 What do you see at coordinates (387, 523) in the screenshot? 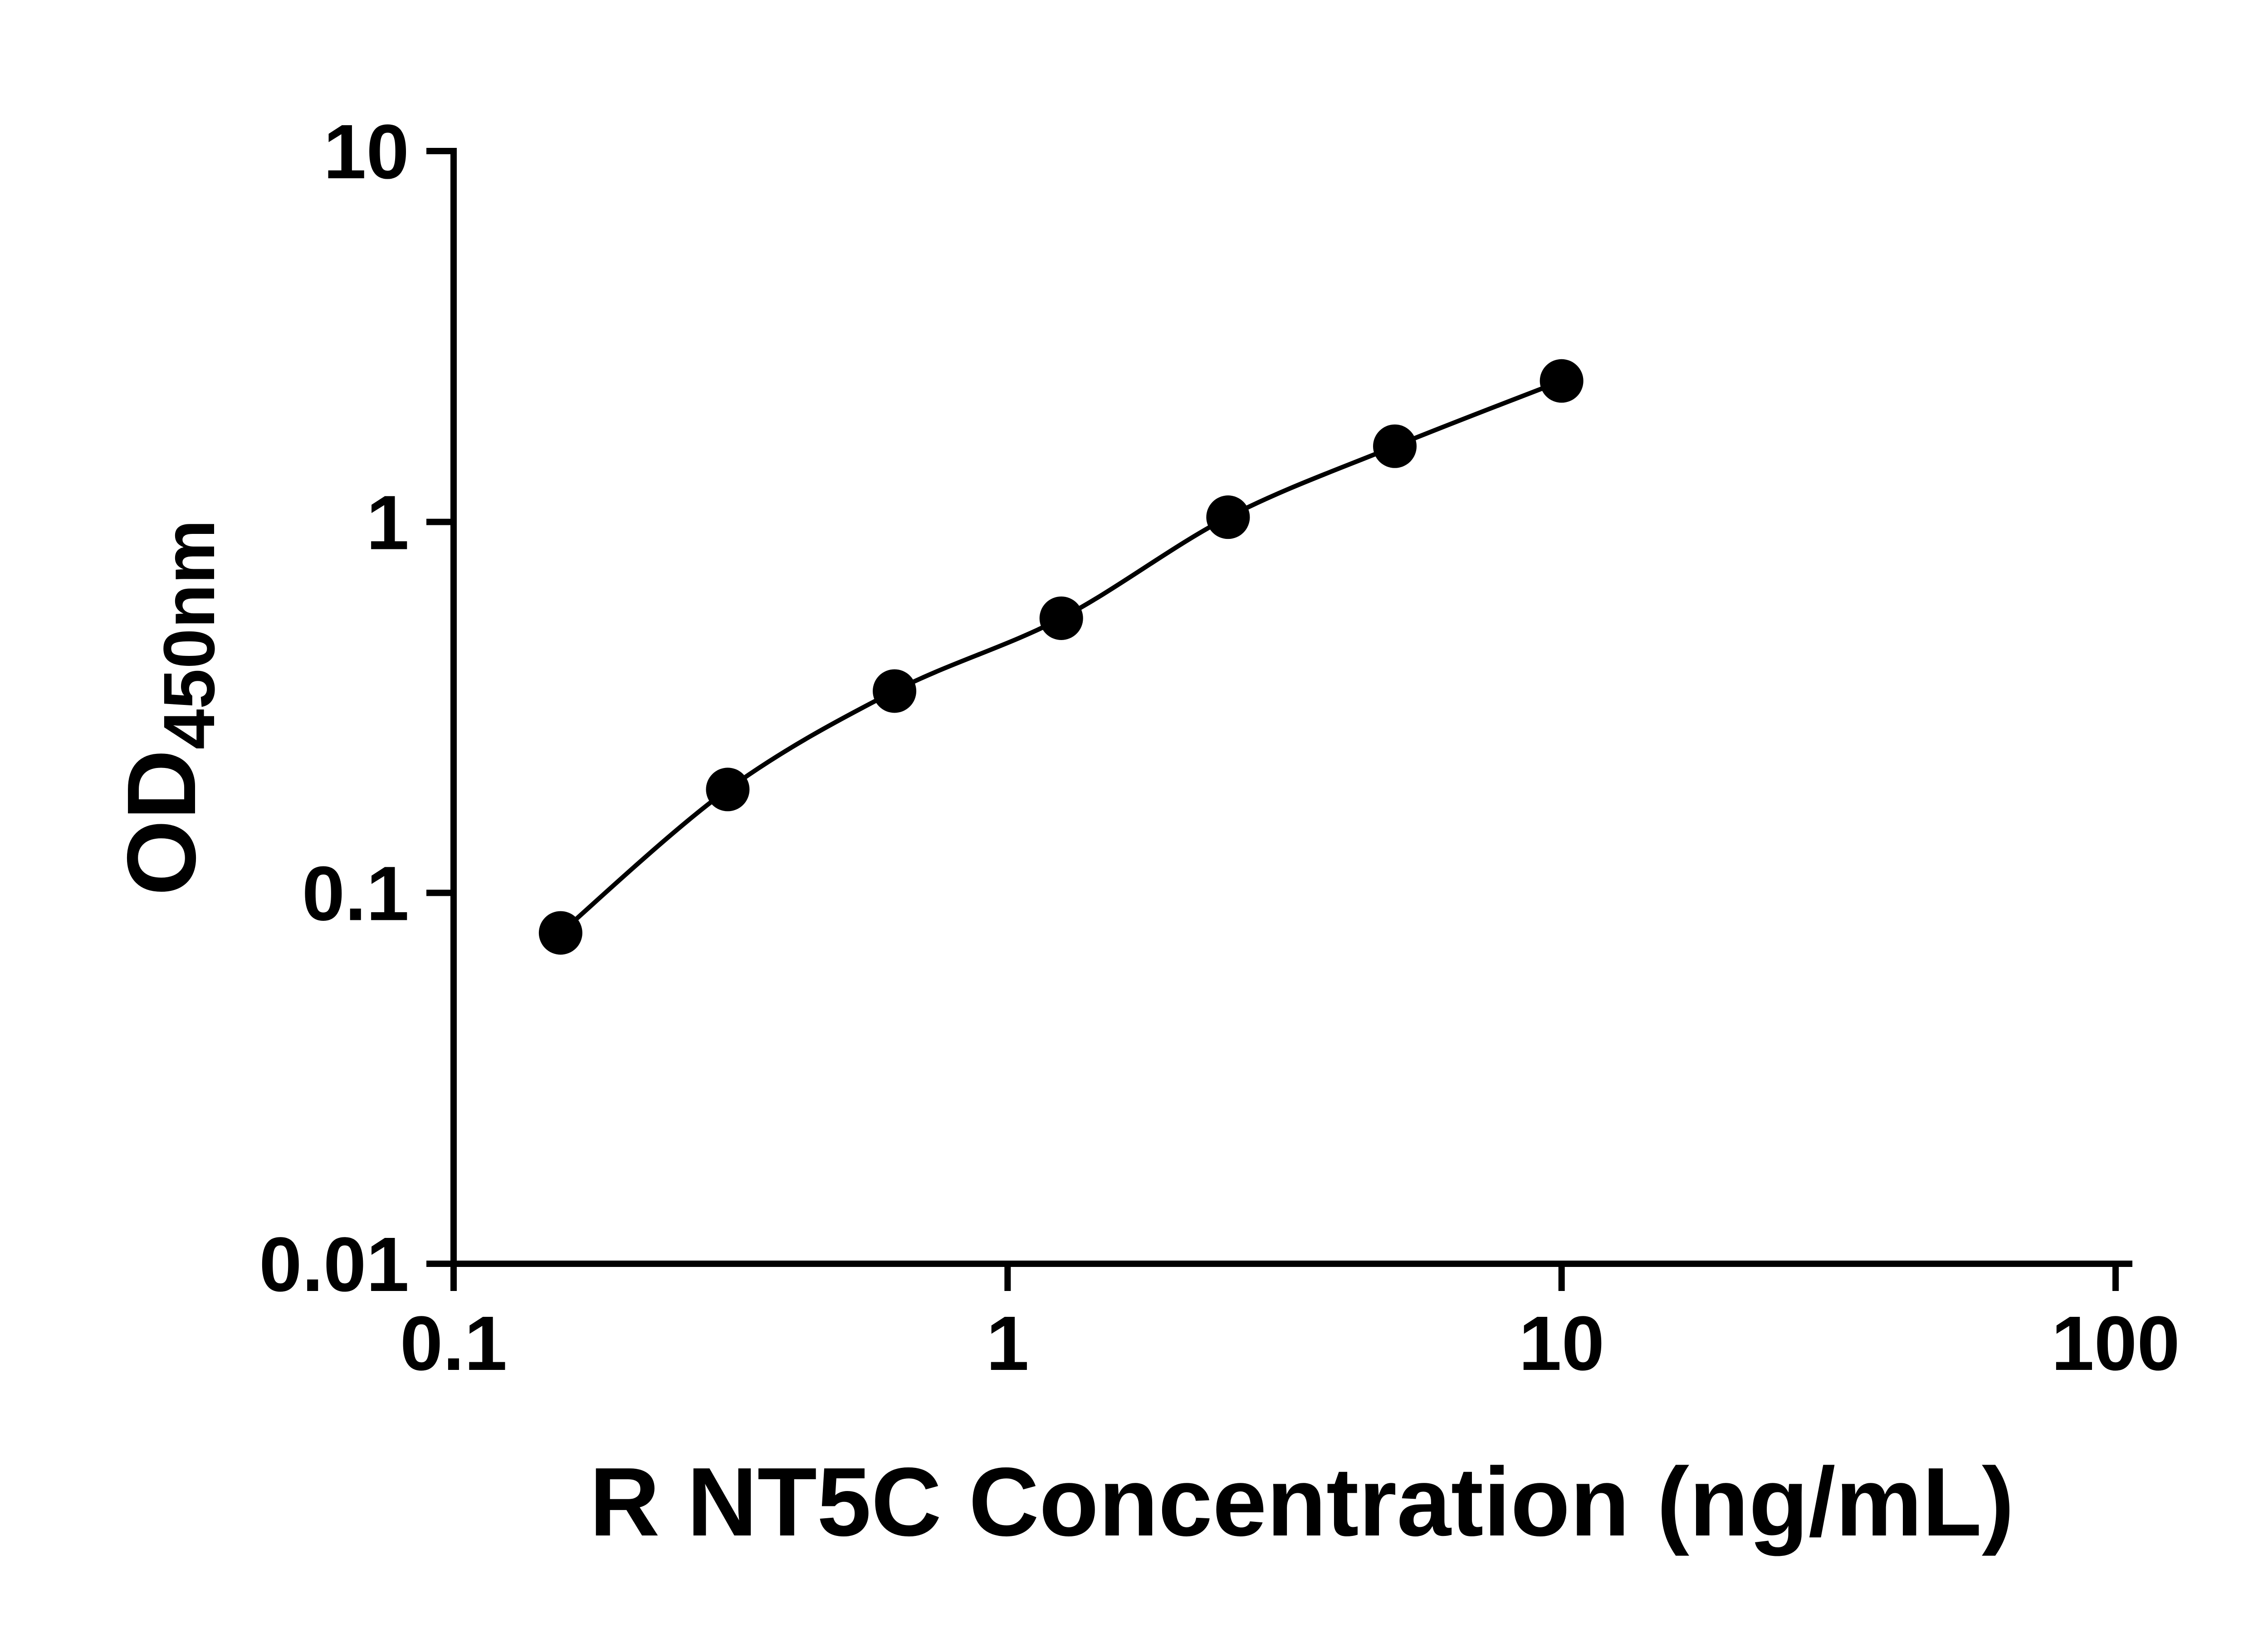
I see `y-tick-label: 1` at bounding box center [387, 523].